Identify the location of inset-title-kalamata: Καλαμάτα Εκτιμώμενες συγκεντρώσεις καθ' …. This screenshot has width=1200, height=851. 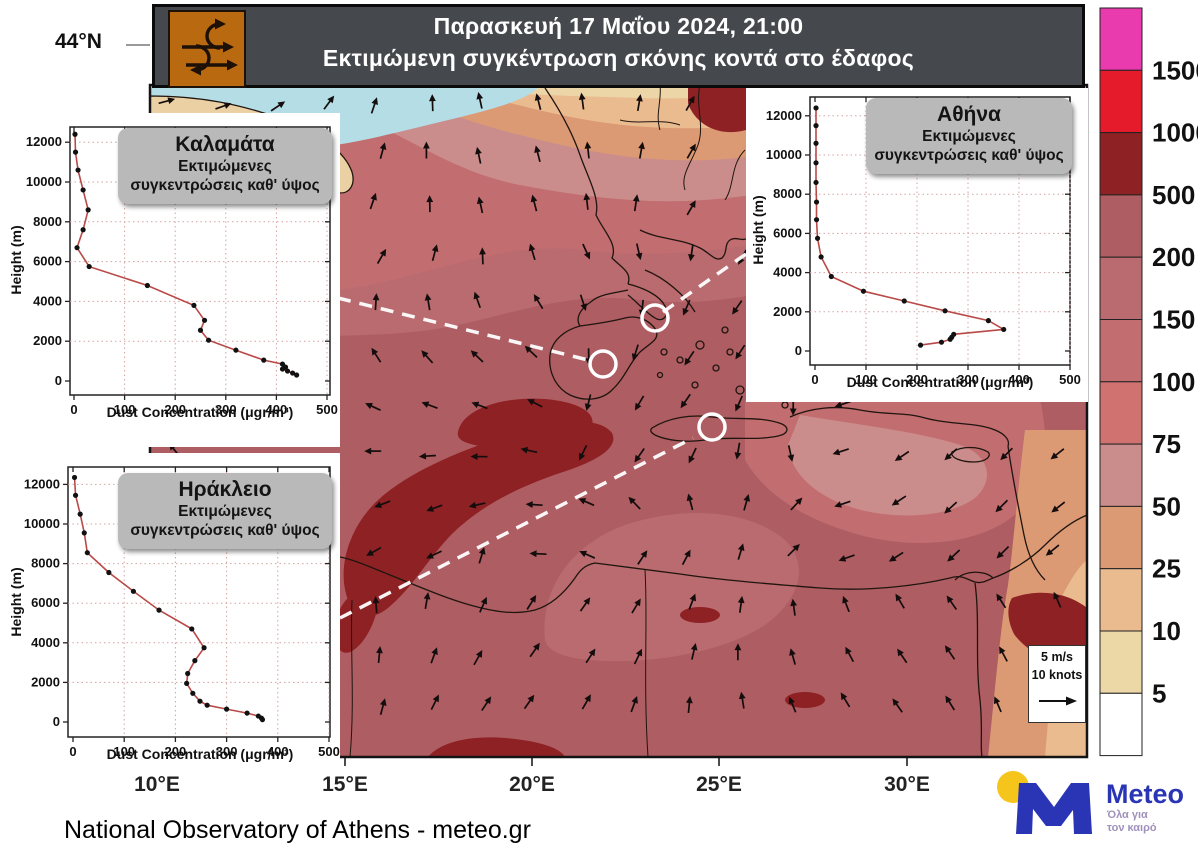
(225, 166).